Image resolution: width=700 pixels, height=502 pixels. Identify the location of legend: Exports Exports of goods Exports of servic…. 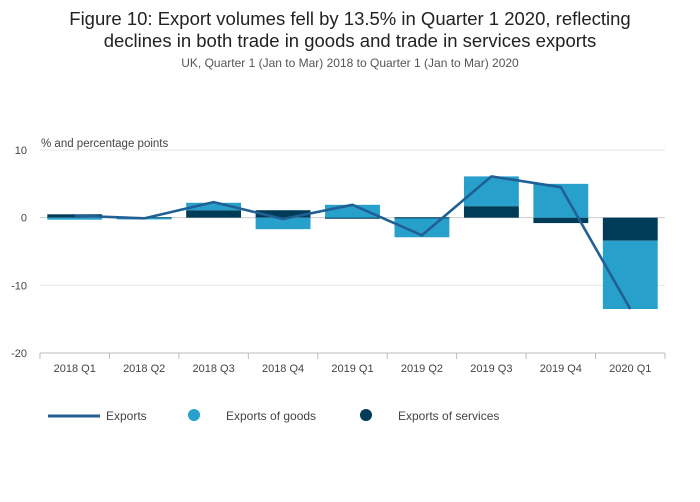
(273, 416).